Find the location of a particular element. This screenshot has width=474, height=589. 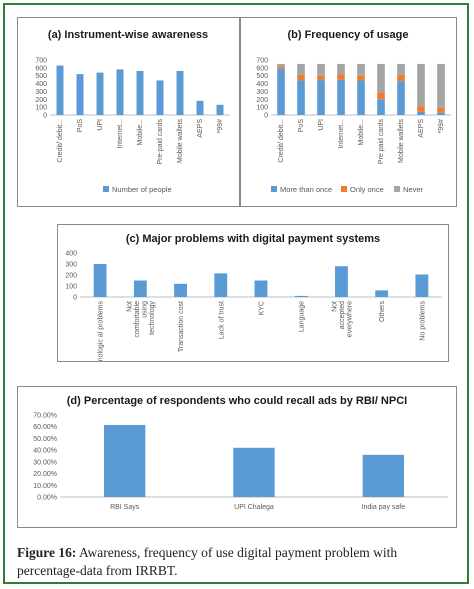

chart-b-x-tick-label: PoS is located at coordinates (301, 126).